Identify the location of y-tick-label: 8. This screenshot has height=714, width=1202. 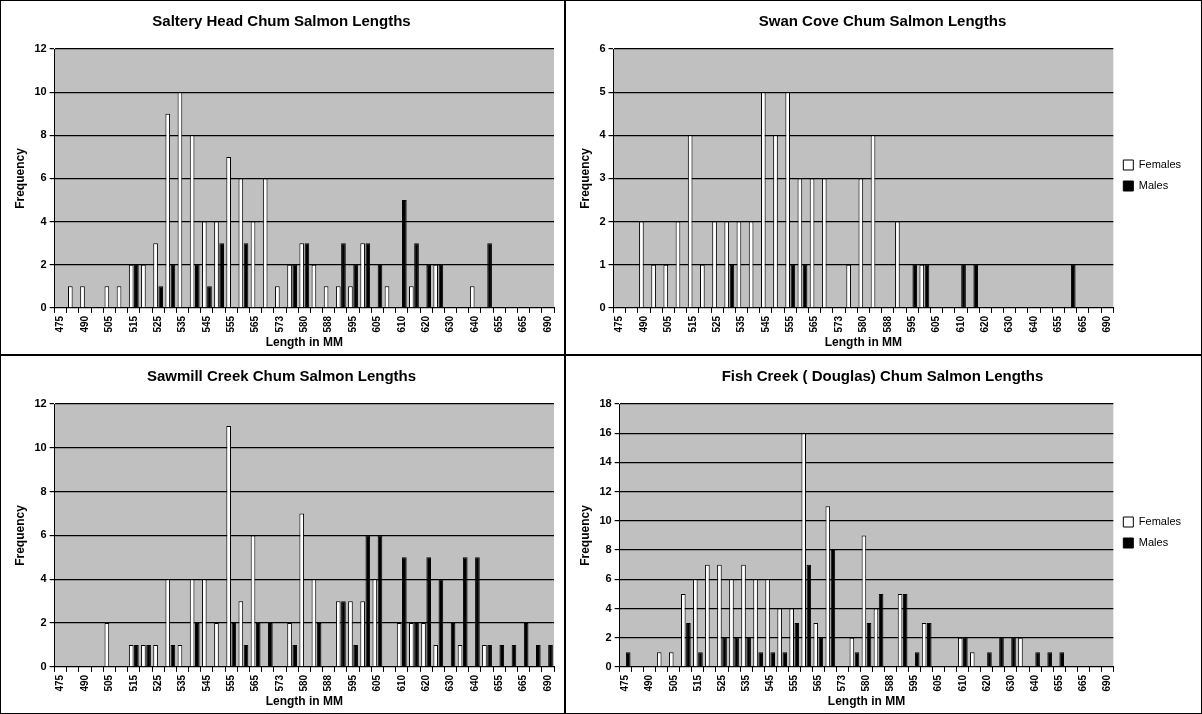
(608, 549).